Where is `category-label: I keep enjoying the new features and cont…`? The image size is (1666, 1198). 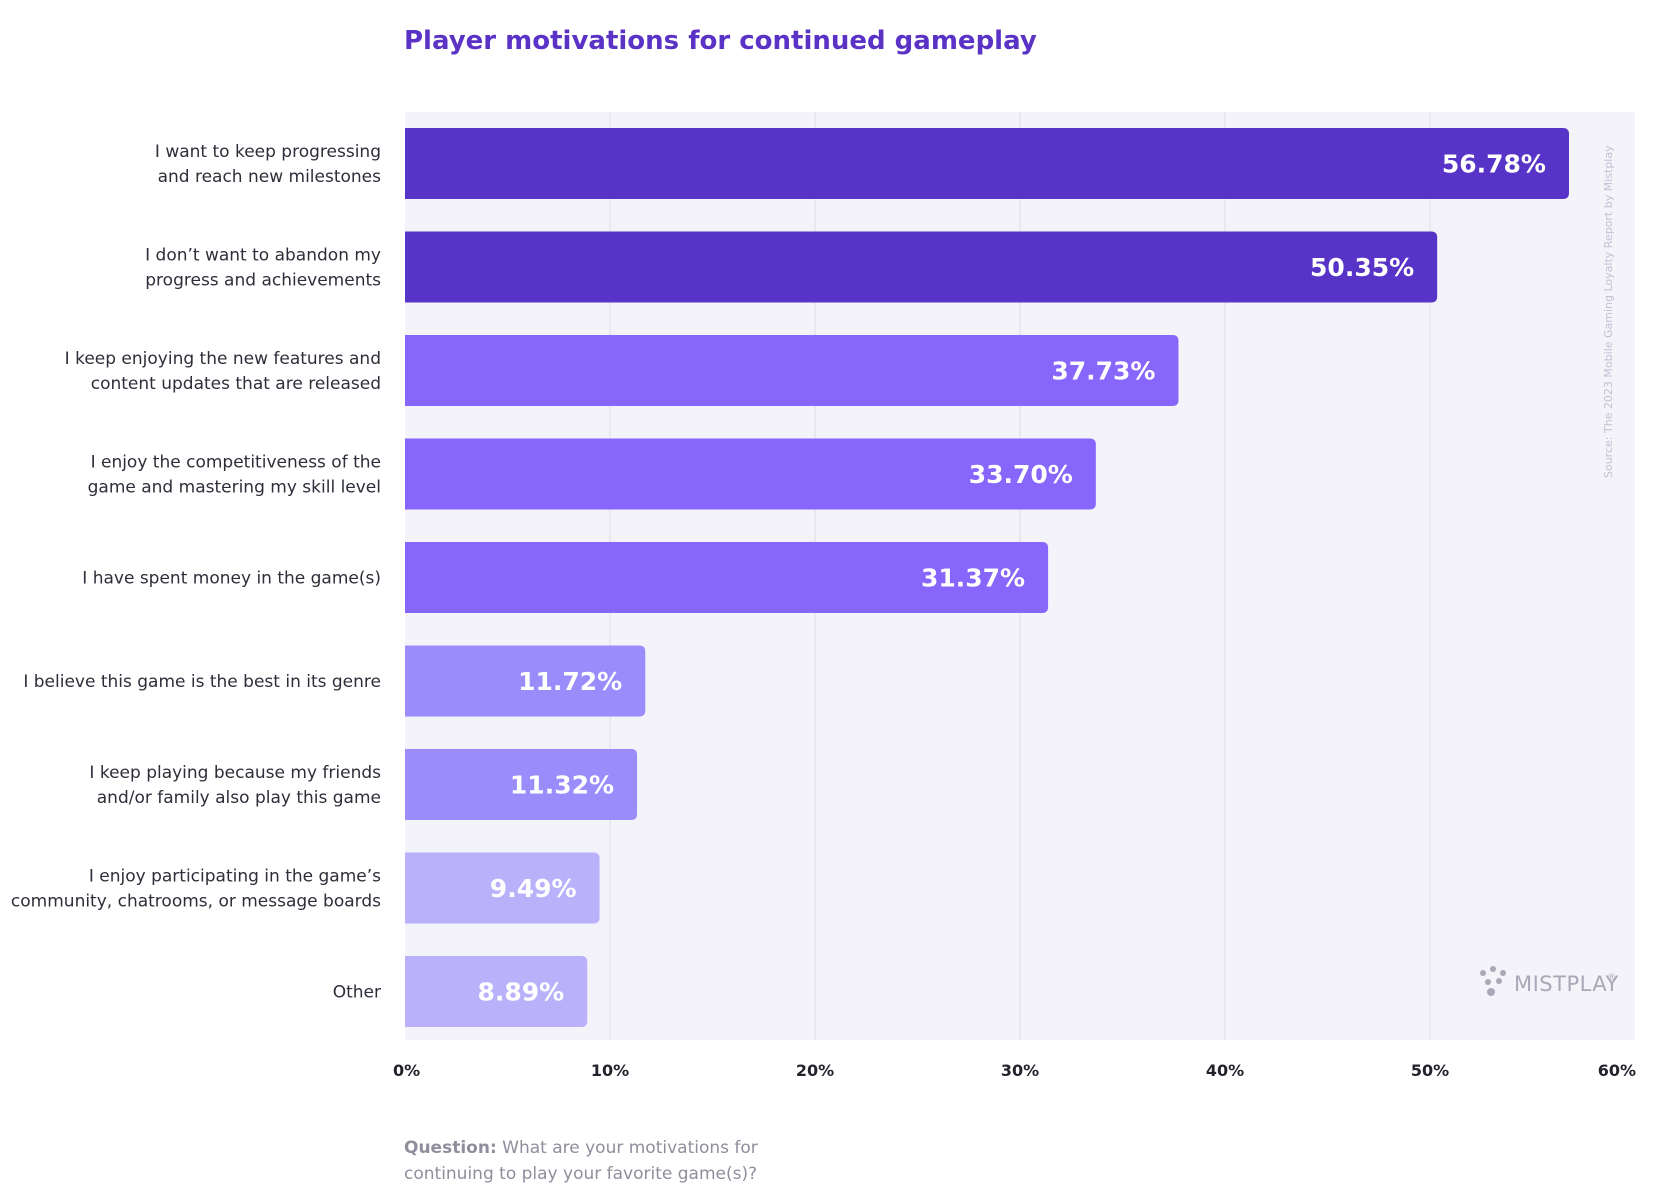
category-label: I keep enjoying the new features and cont… is located at coordinates (223, 371).